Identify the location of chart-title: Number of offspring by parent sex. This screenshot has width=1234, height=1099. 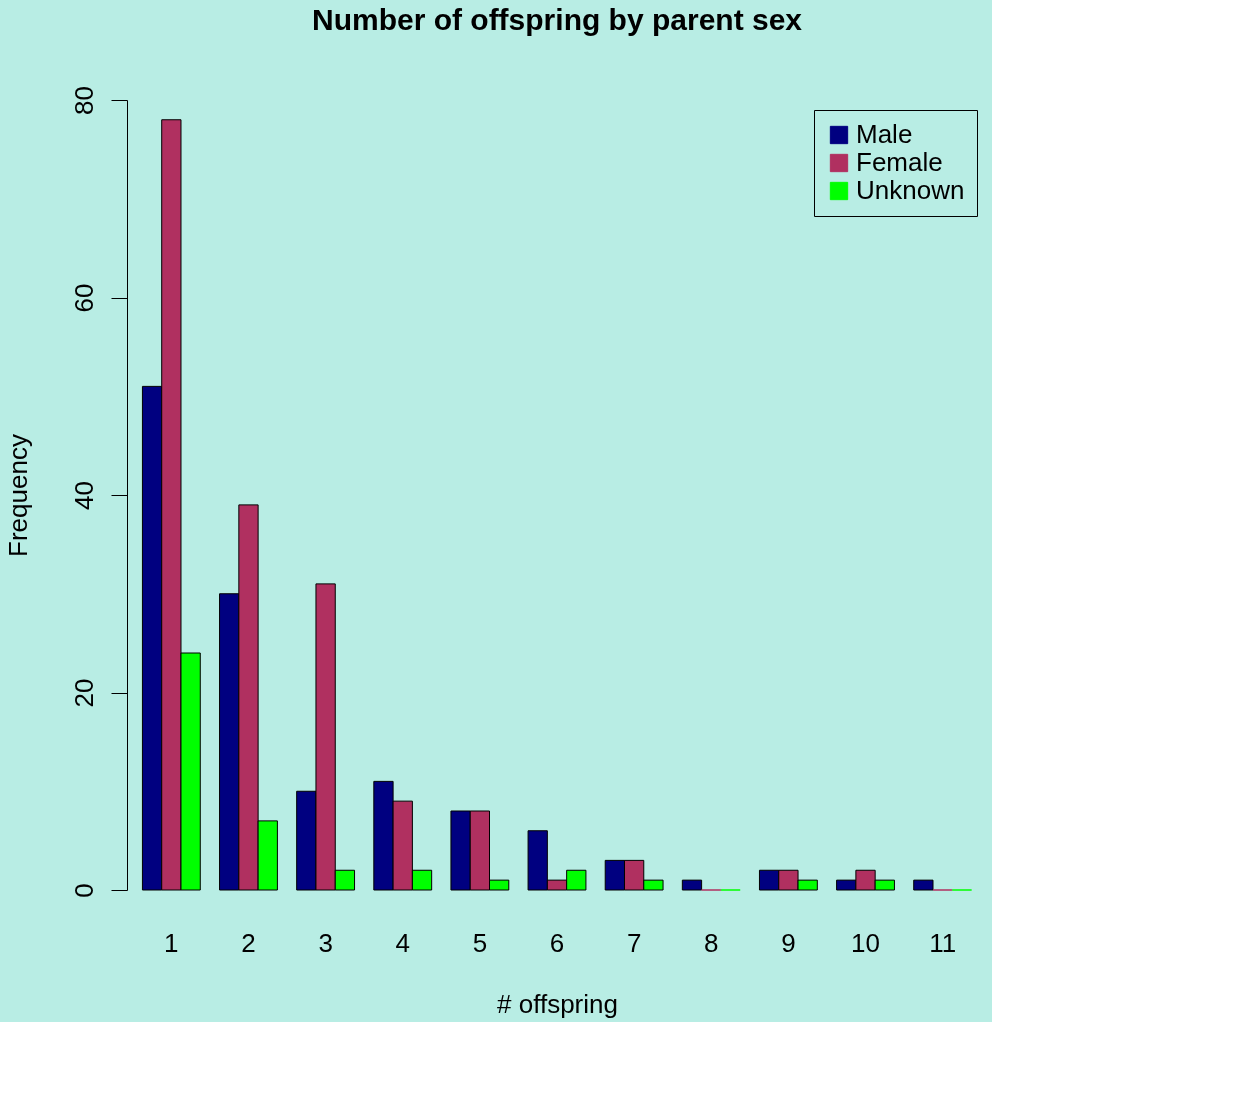
(557, 19).